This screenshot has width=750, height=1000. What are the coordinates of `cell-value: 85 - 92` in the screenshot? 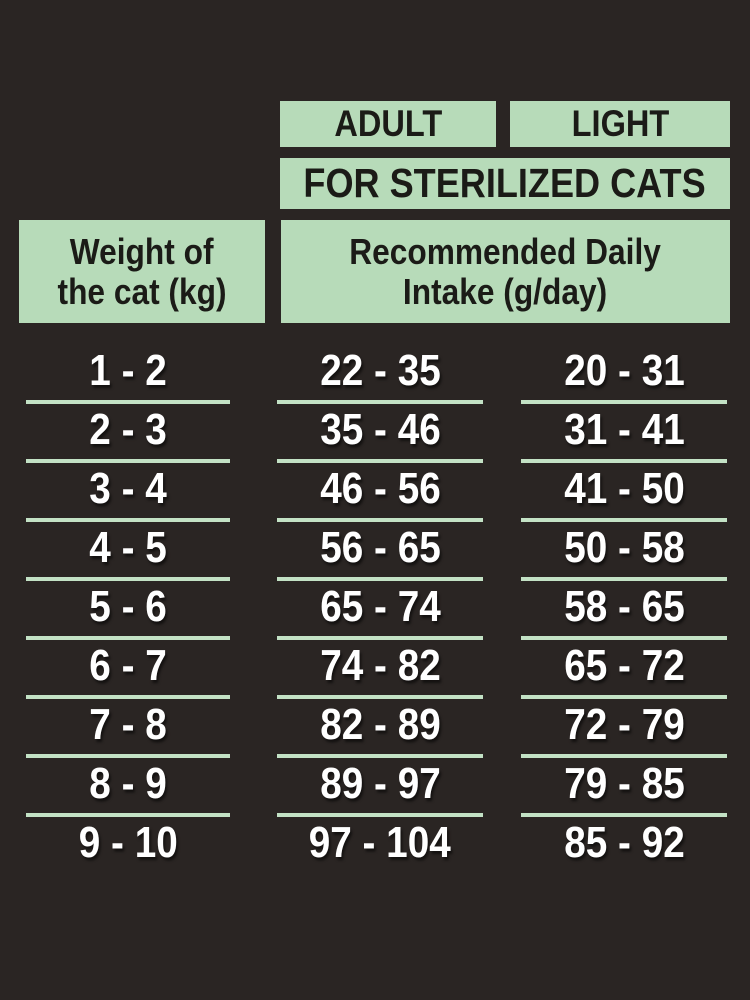 It's located at (624, 842).